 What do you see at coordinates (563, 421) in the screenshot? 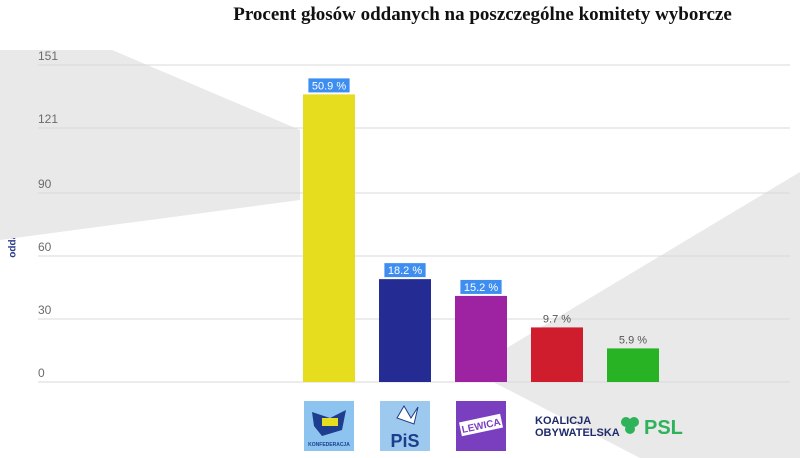
I see `koalicja-logo-line1: KOALICJA` at bounding box center [563, 421].